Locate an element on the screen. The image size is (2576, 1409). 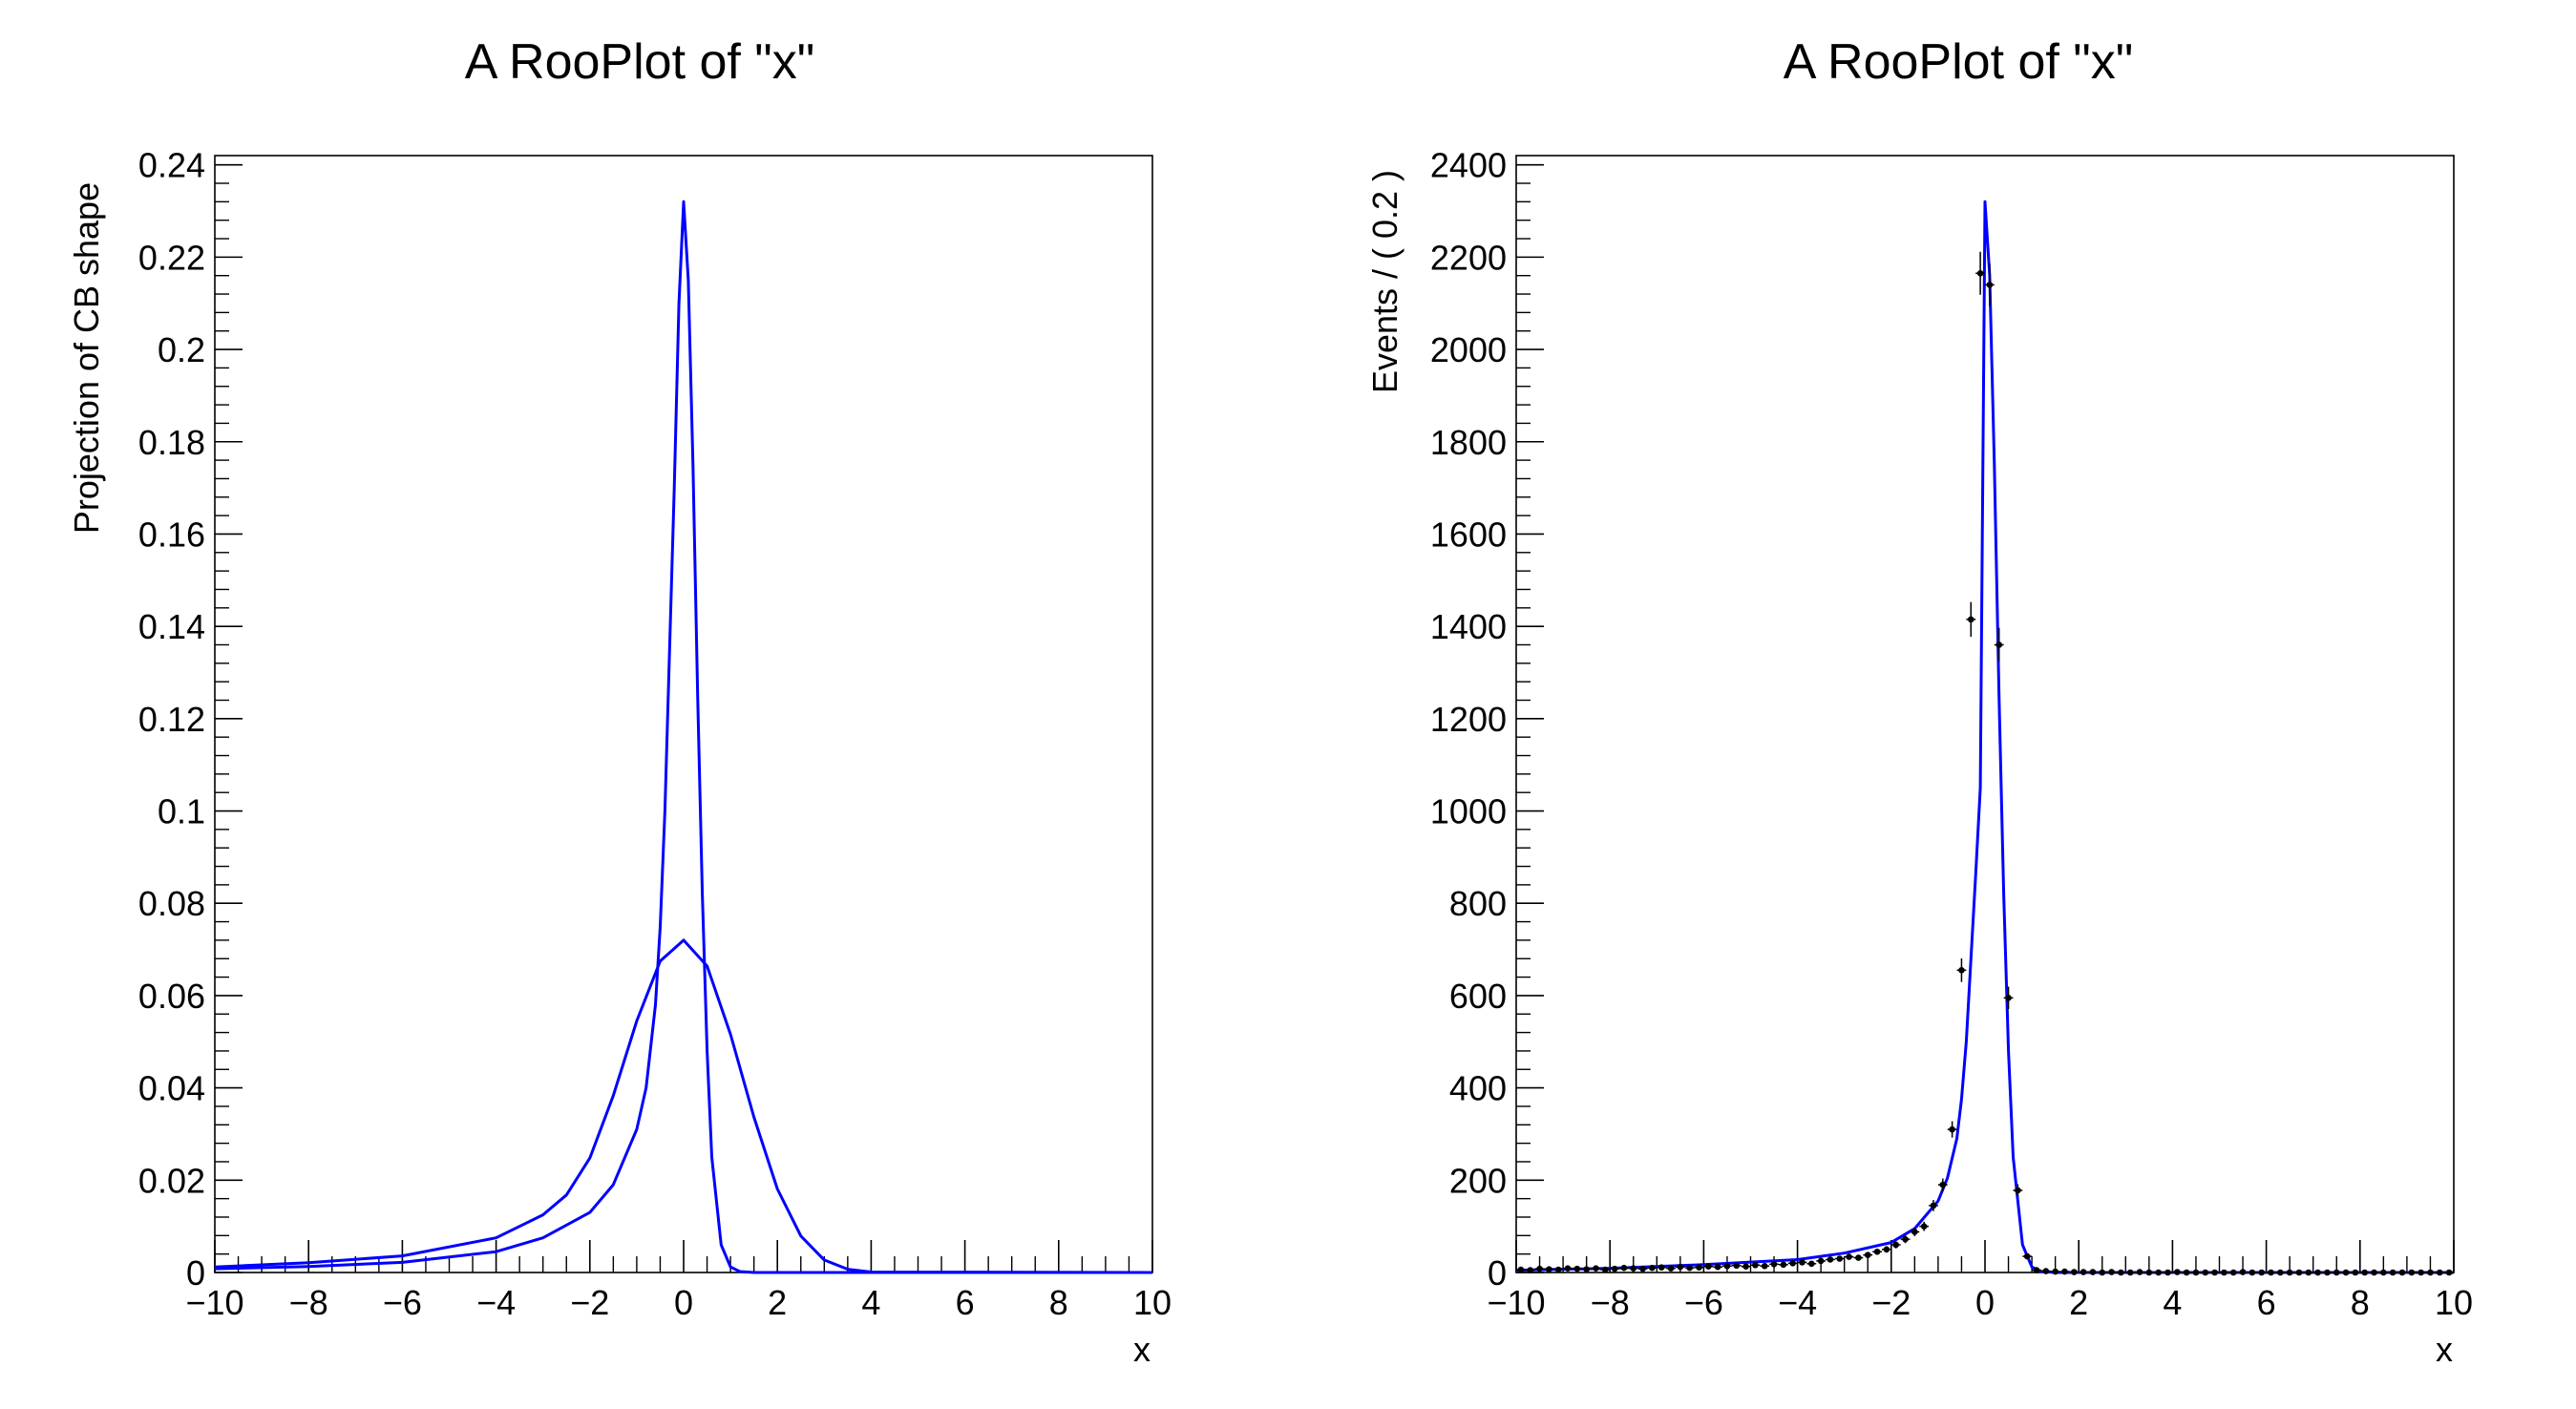
right-x-axis-label: x is located at coordinates (2444, 1350).